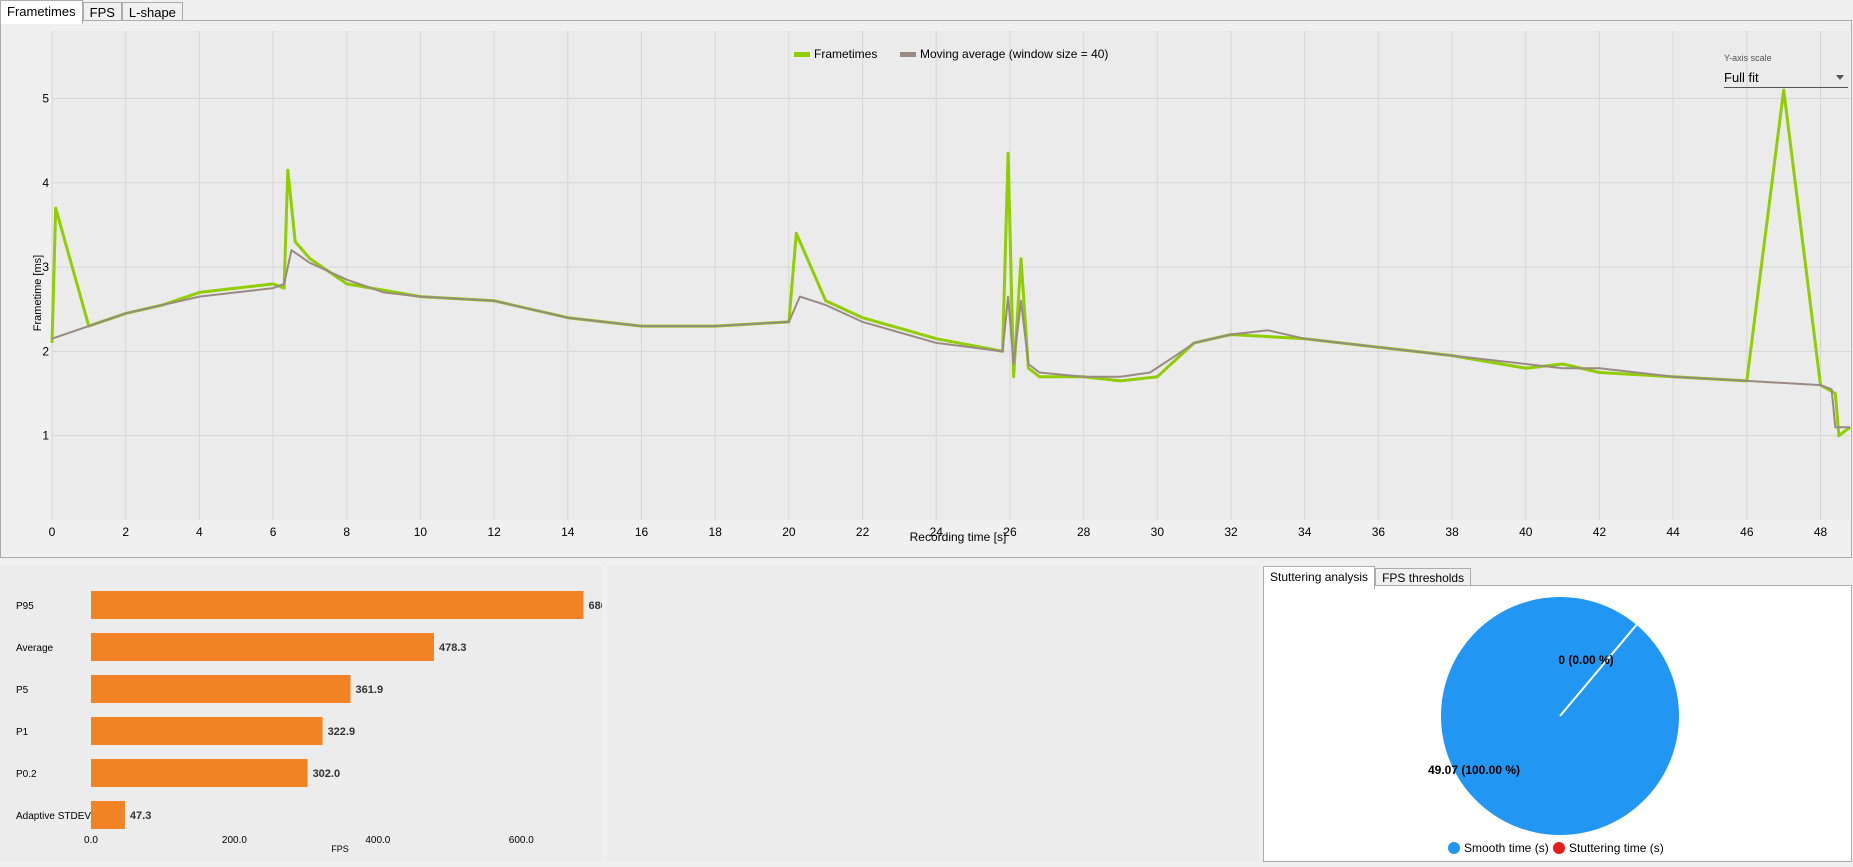 The height and width of the screenshot is (867, 1853). Describe the element at coordinates (1379, 532) in the screenshot. I see `x-tick-label: 36` at that location.